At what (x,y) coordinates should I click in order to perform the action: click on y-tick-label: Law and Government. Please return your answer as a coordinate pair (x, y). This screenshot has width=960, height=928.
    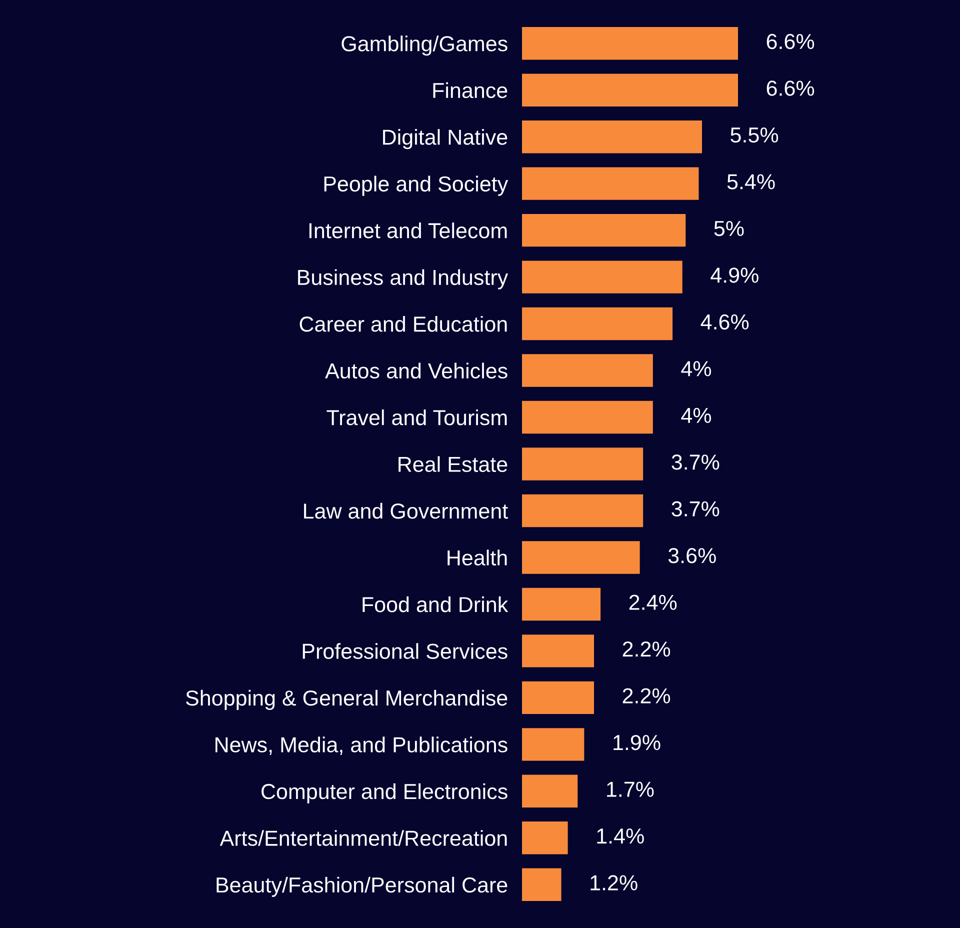
    Looking at the image, I should click on (406, 510).